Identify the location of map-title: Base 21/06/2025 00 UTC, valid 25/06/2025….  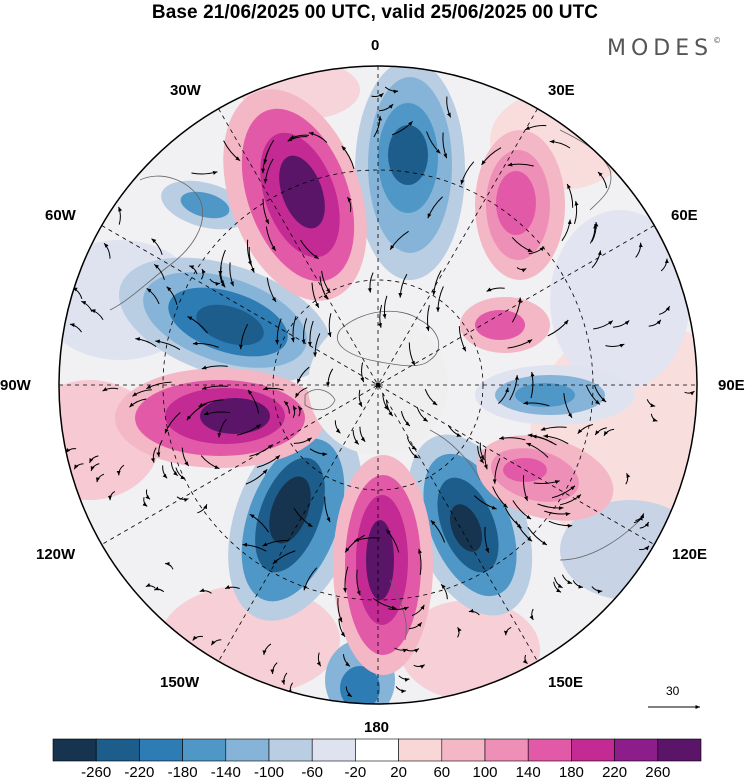
(375, 12).